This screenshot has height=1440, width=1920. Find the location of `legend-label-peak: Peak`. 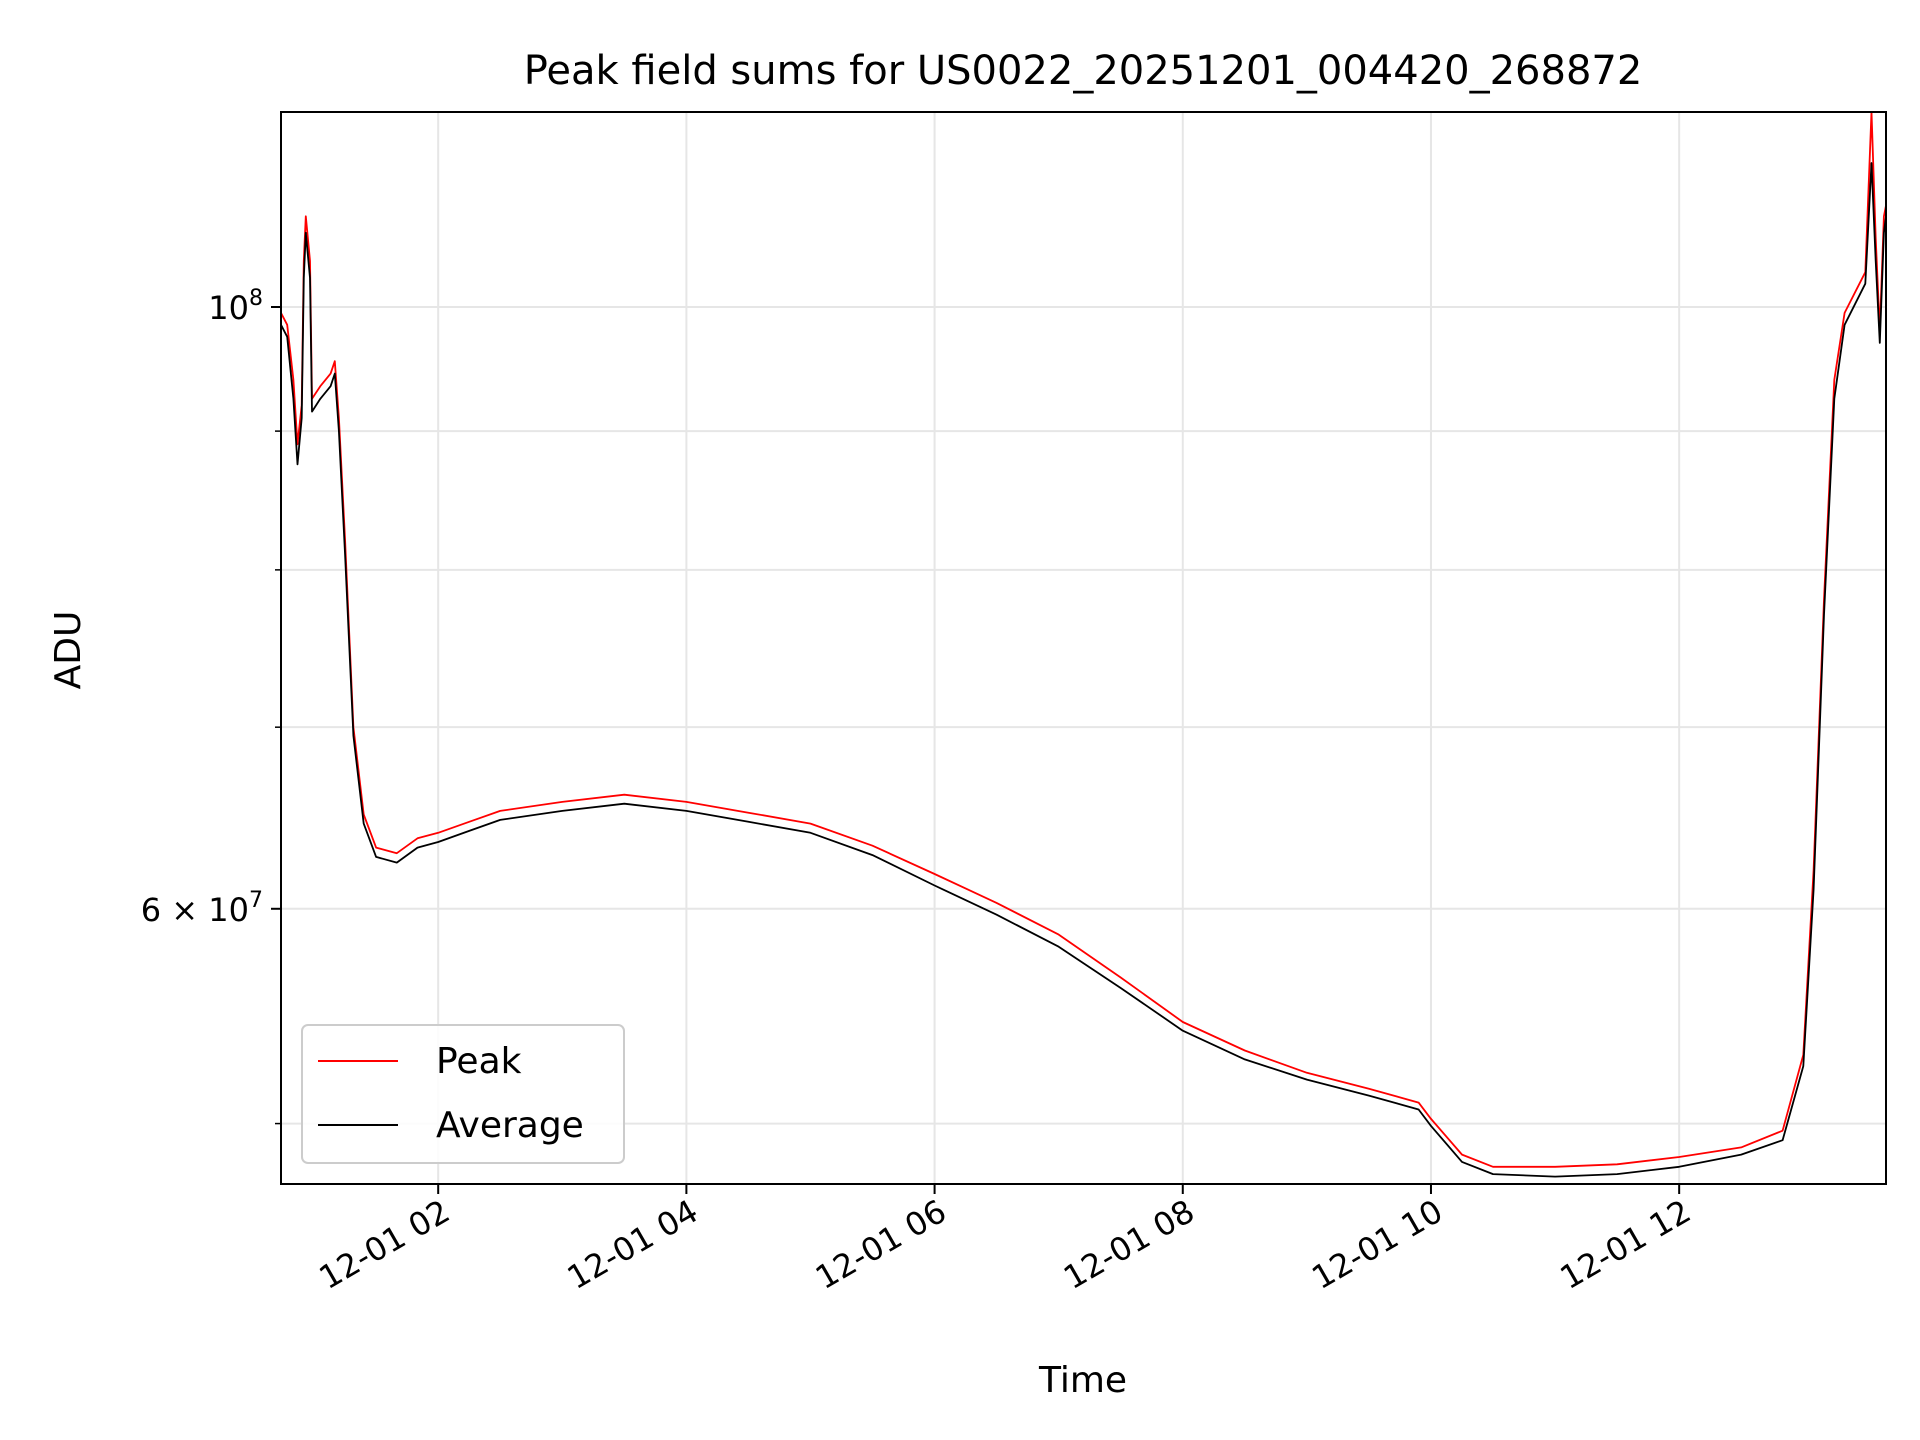

legend-label-peak: Peak is located at coordinates (479, 1061).